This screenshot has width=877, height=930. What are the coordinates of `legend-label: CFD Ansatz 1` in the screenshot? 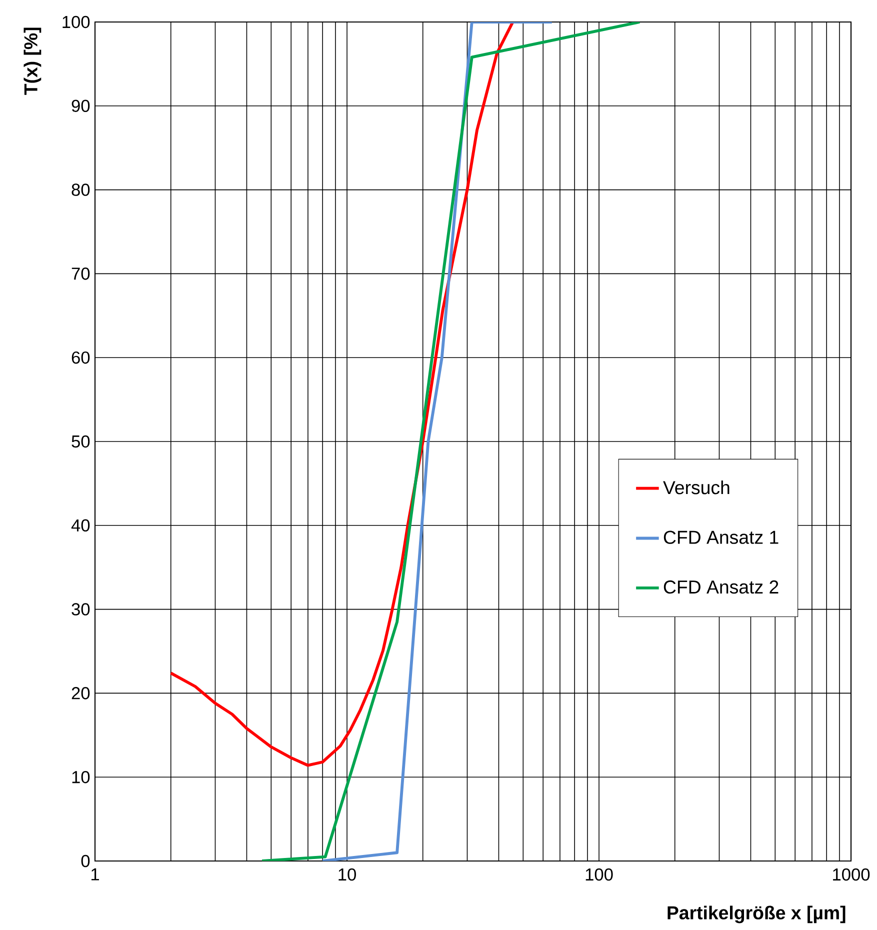 It's located at (721, 537).